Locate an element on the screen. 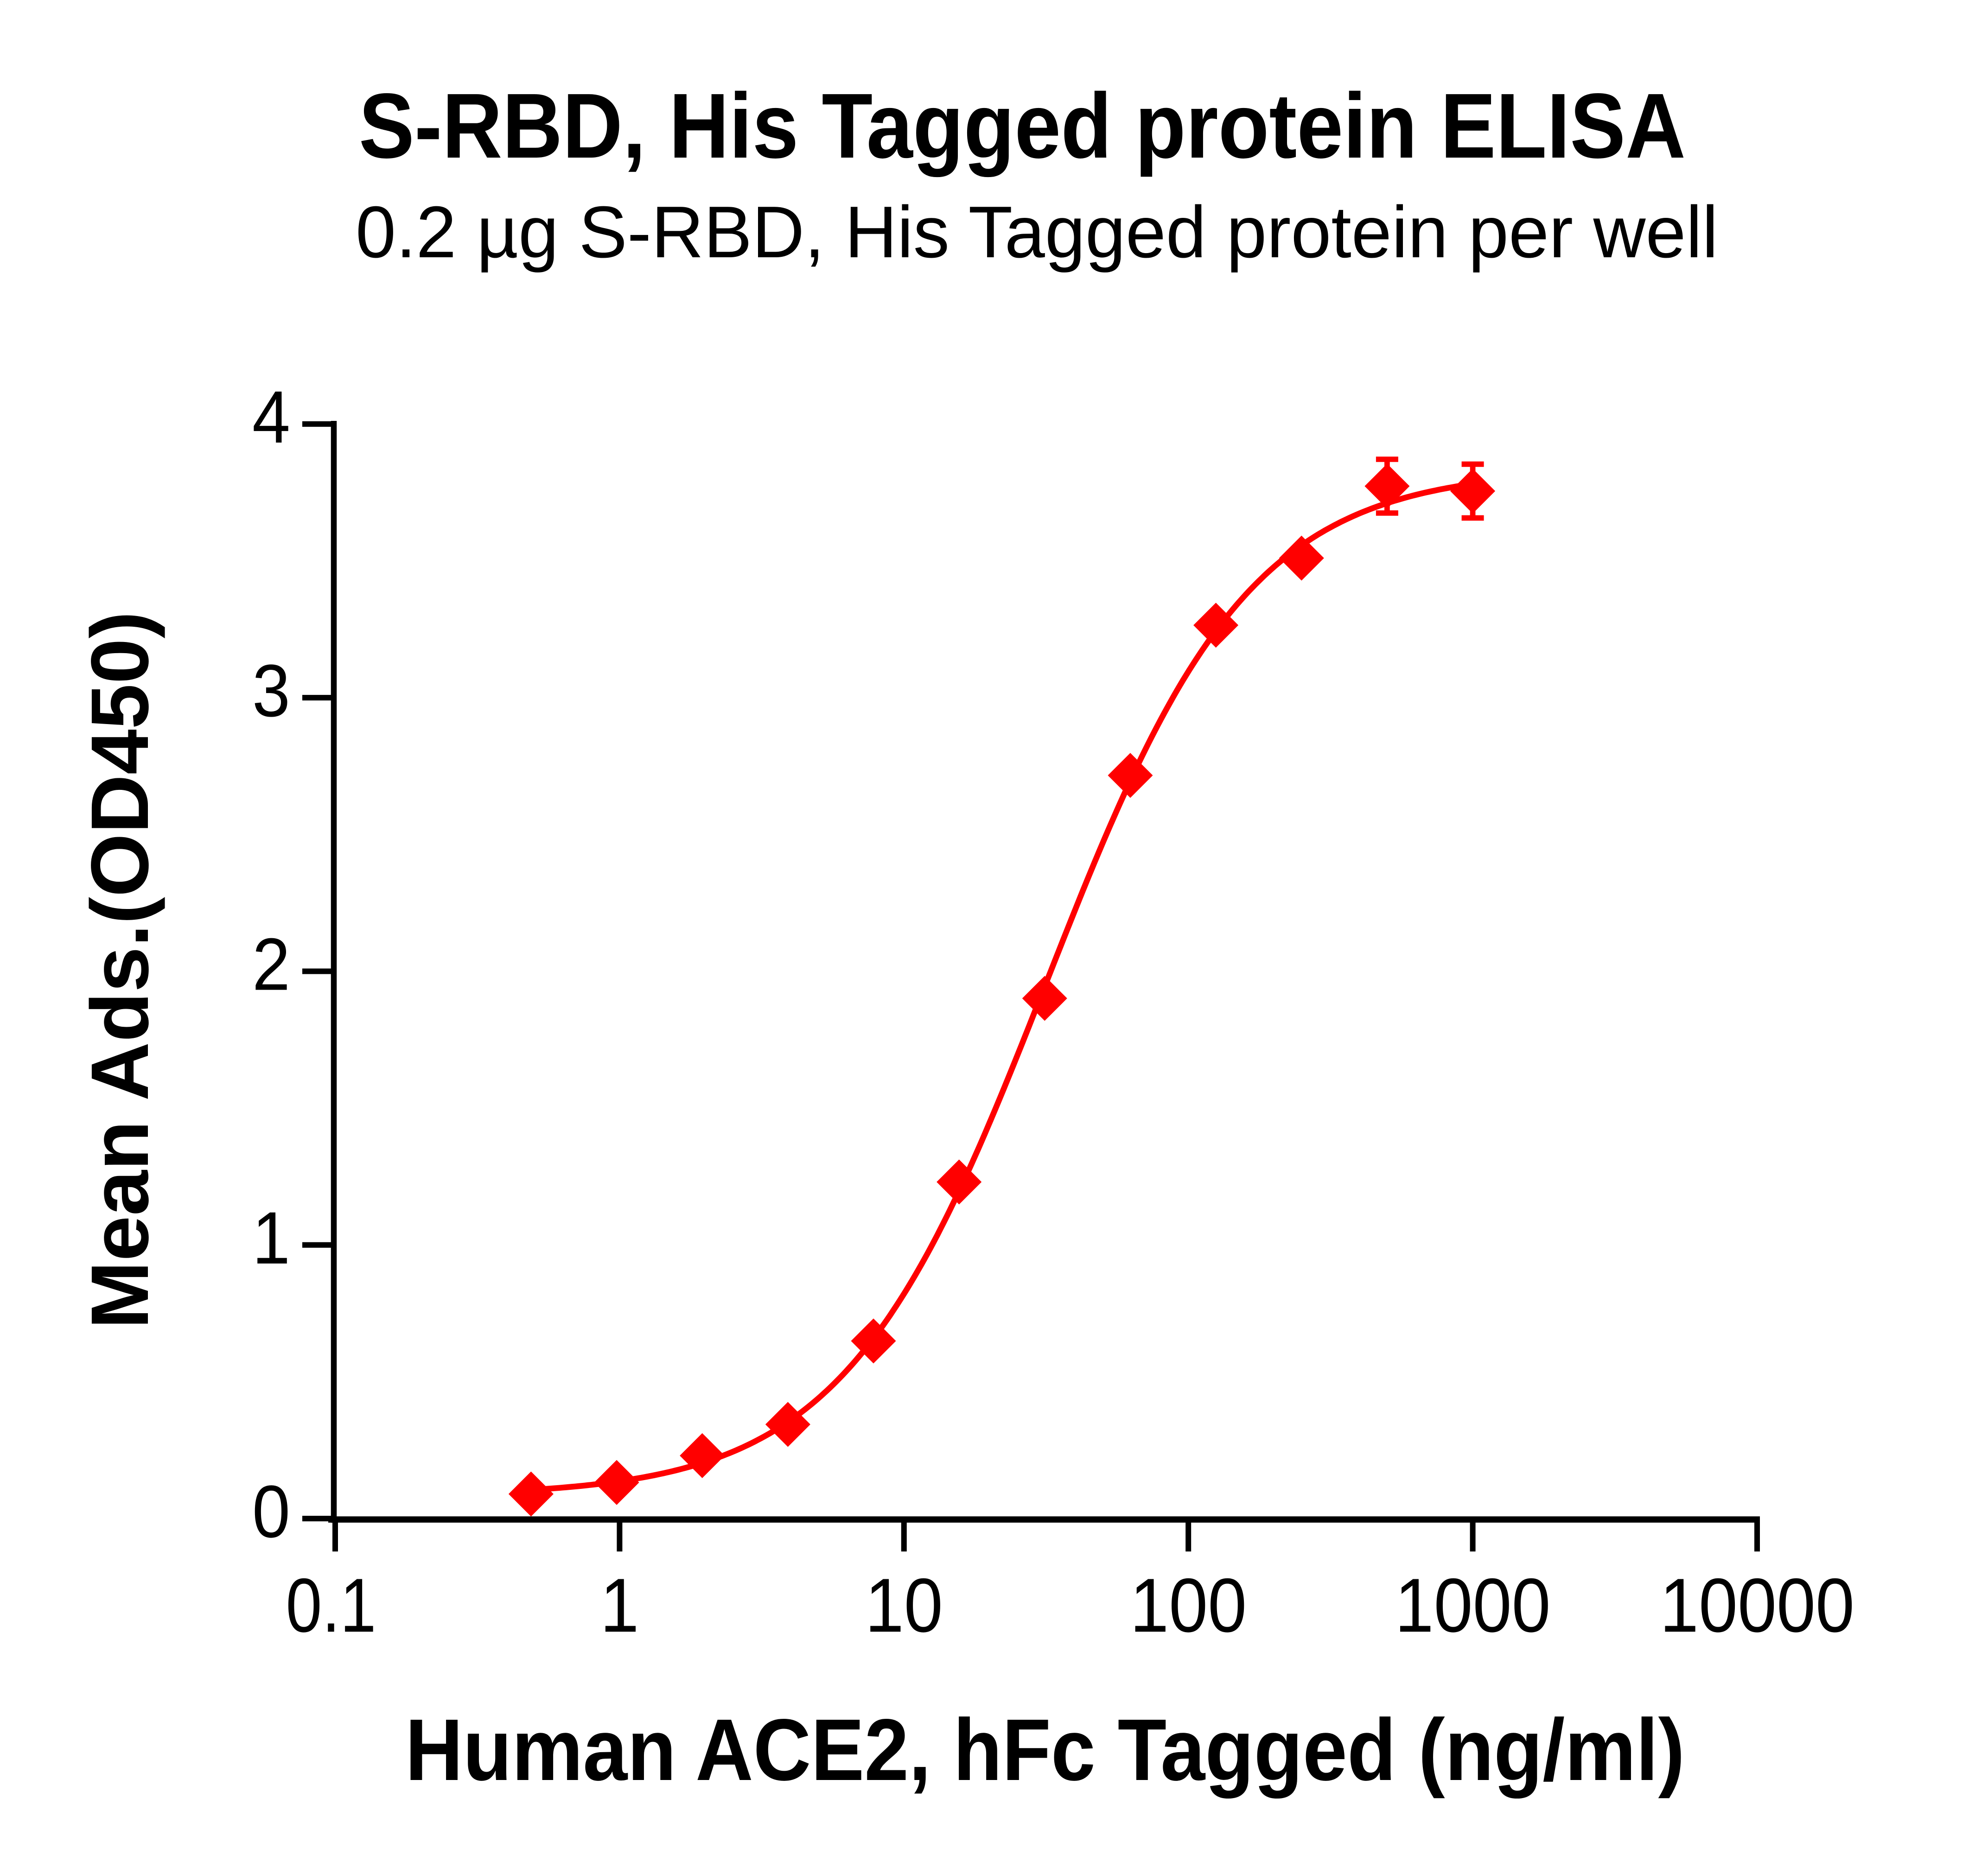 Image resolution: width=1988 pixels, height=1869 pixels. svg-text: 10 is located at coordinates (904, 1605).